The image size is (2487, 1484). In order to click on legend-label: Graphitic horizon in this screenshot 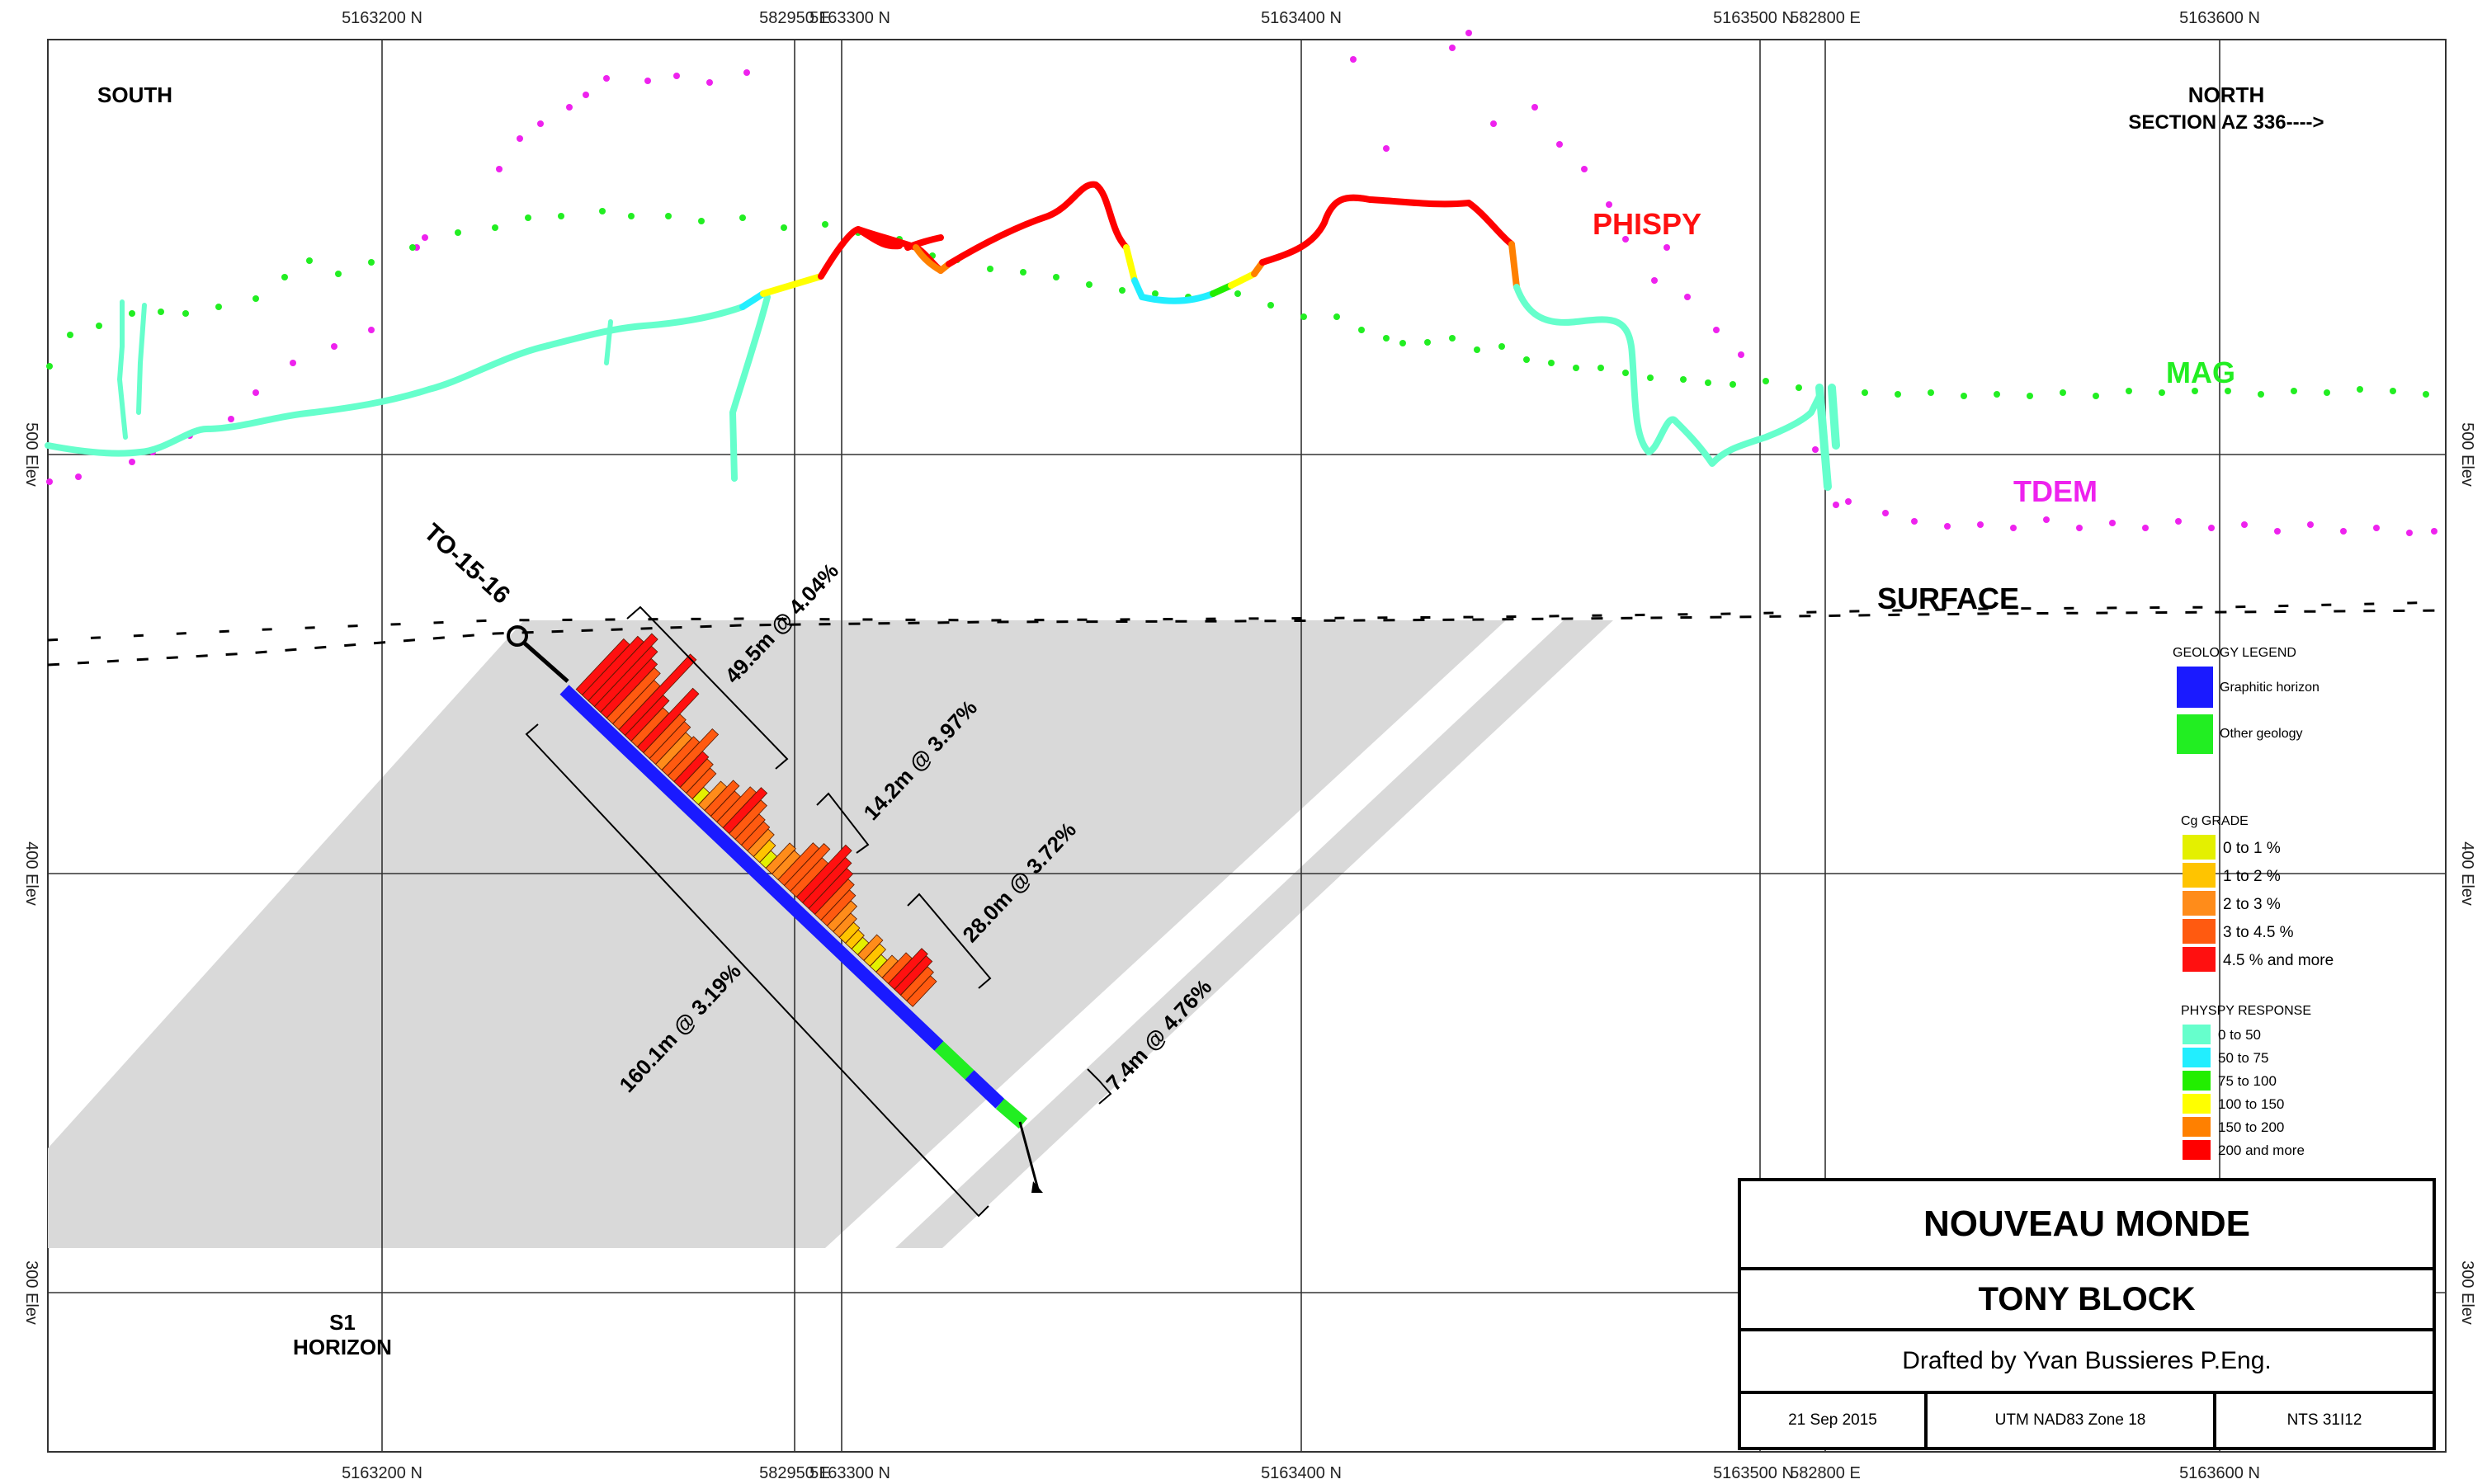, I will do `click(2270, 688)`.